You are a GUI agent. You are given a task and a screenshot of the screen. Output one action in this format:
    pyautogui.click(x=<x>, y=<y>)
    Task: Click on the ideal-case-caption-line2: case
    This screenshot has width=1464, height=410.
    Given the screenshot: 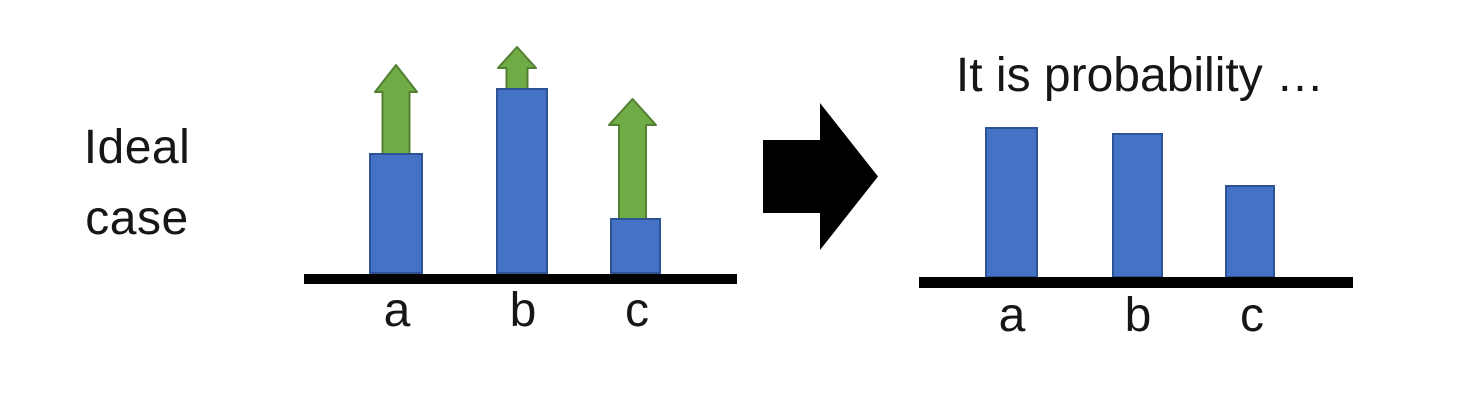 What is the action you would take?
    pyautogui.click(x=137, y=218)
    